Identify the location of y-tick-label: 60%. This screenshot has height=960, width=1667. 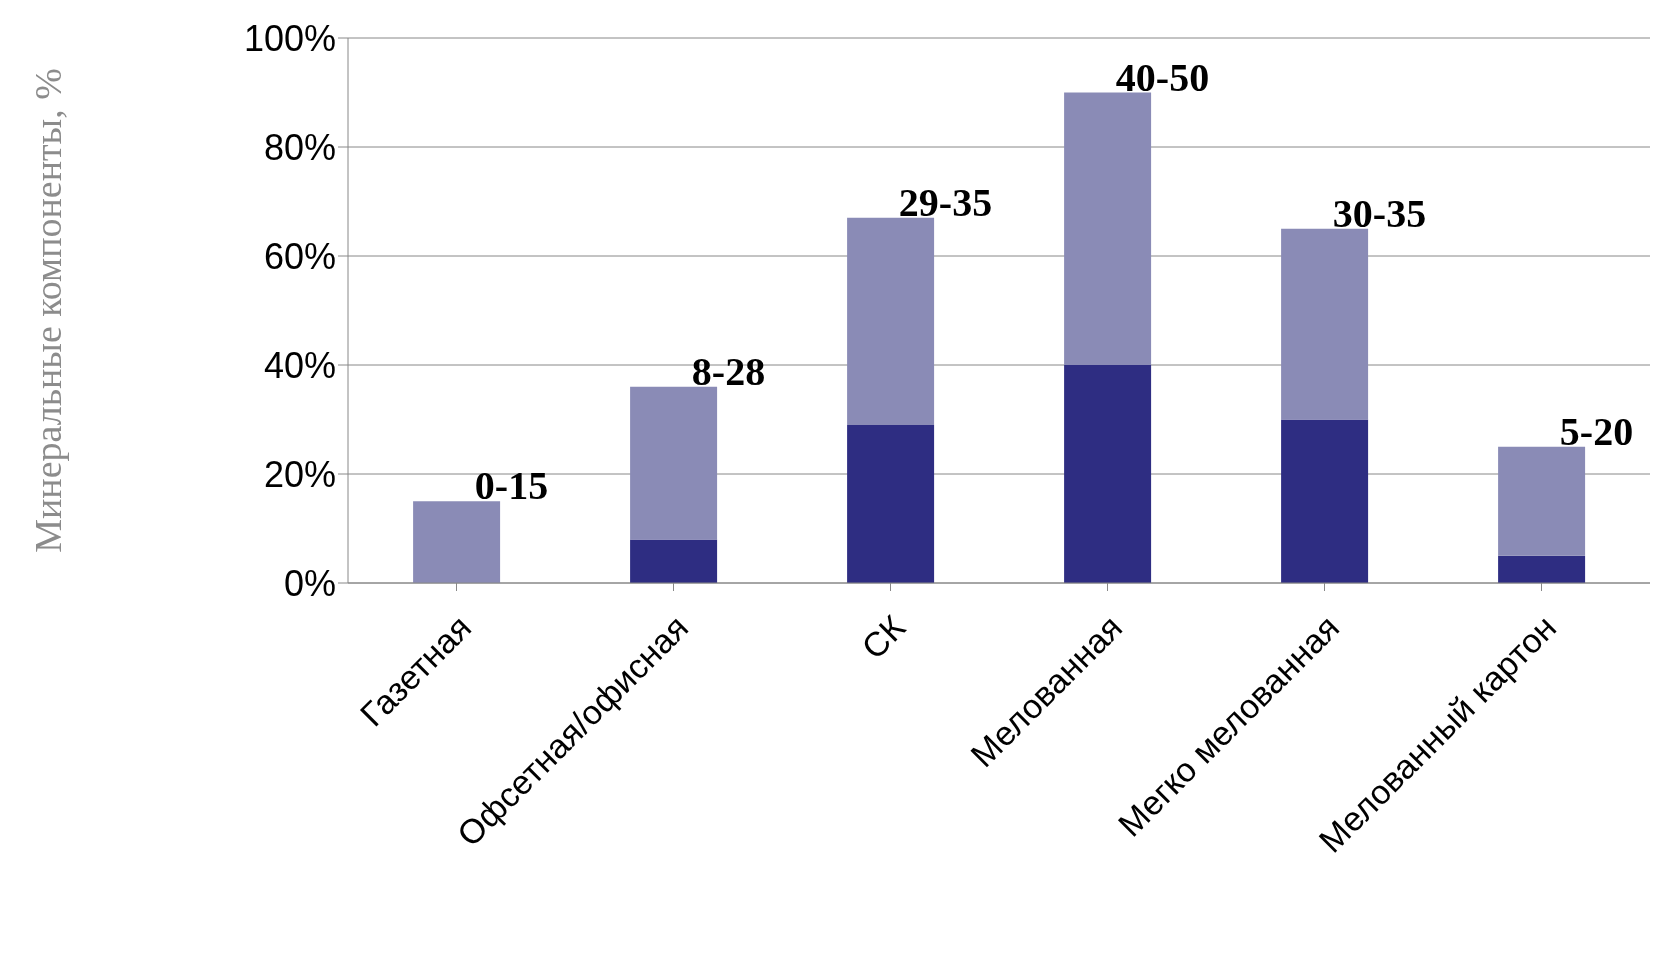
(299, 256).